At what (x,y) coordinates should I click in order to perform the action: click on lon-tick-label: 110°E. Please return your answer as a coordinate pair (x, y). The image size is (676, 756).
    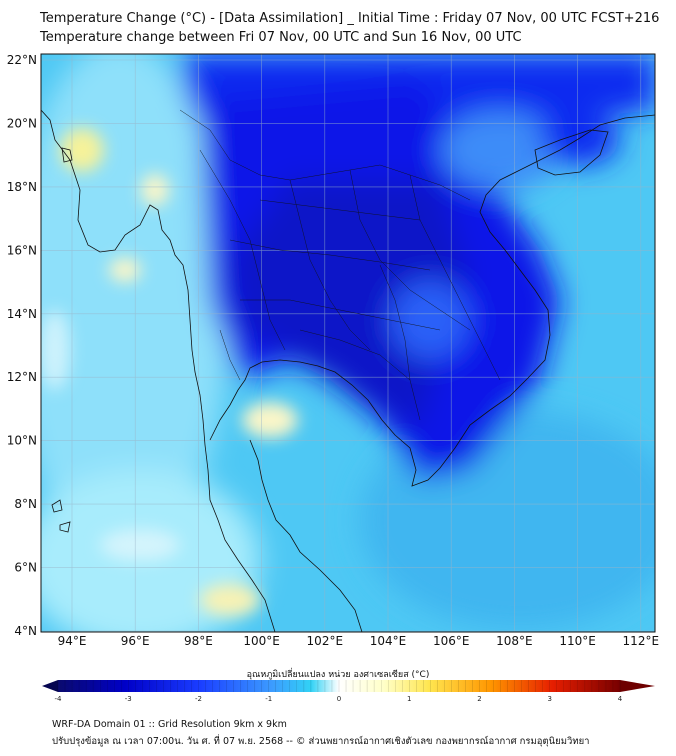
    Looking at the image, I should click on (577, 641).